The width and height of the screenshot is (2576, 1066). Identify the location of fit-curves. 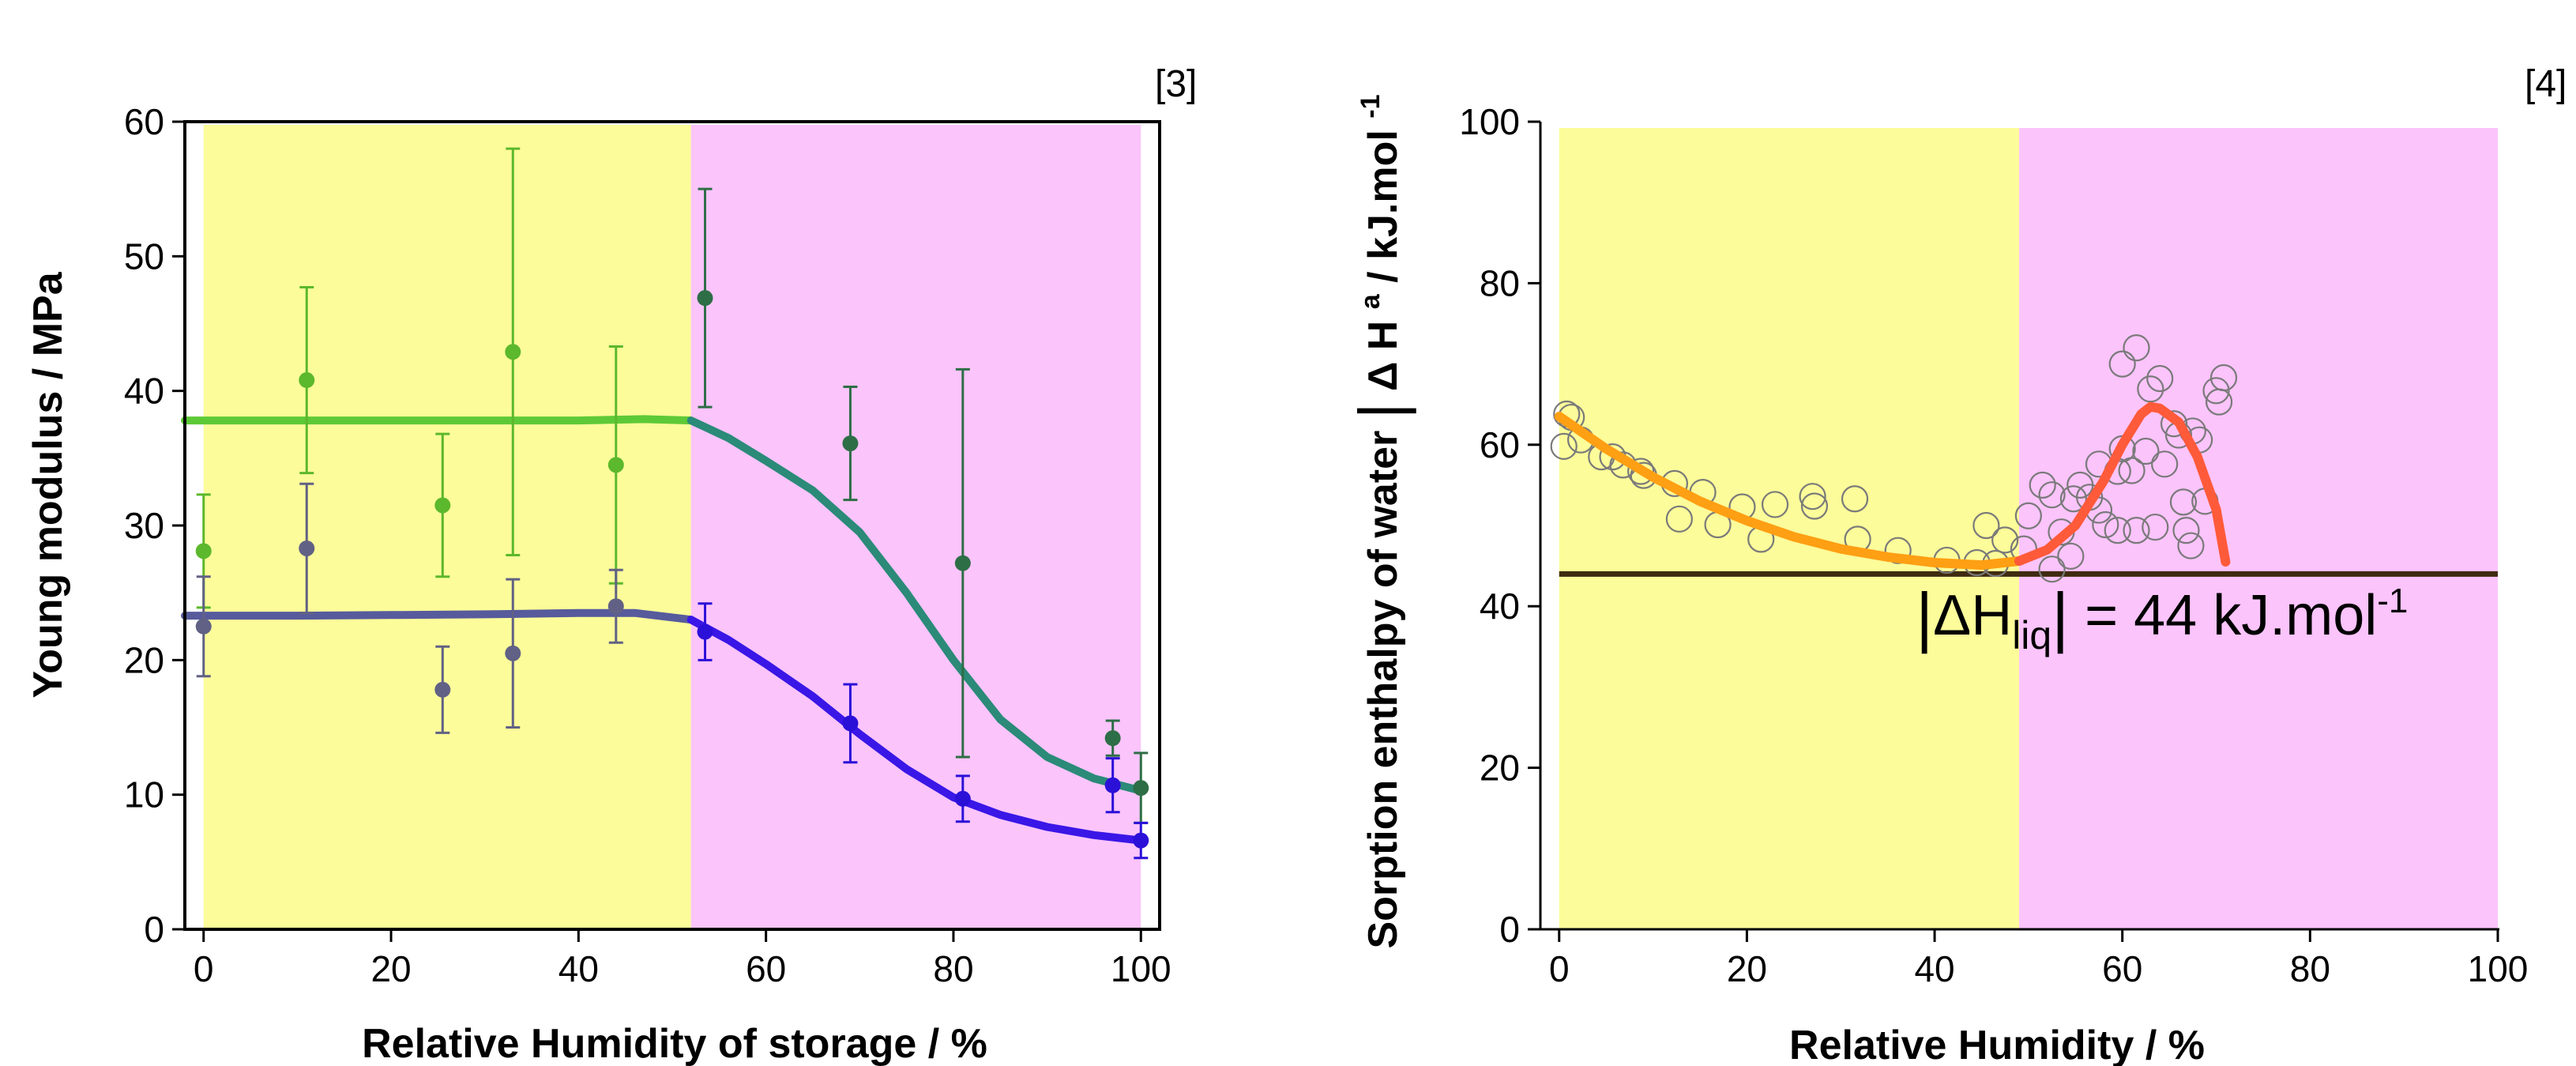
(1892, 486).